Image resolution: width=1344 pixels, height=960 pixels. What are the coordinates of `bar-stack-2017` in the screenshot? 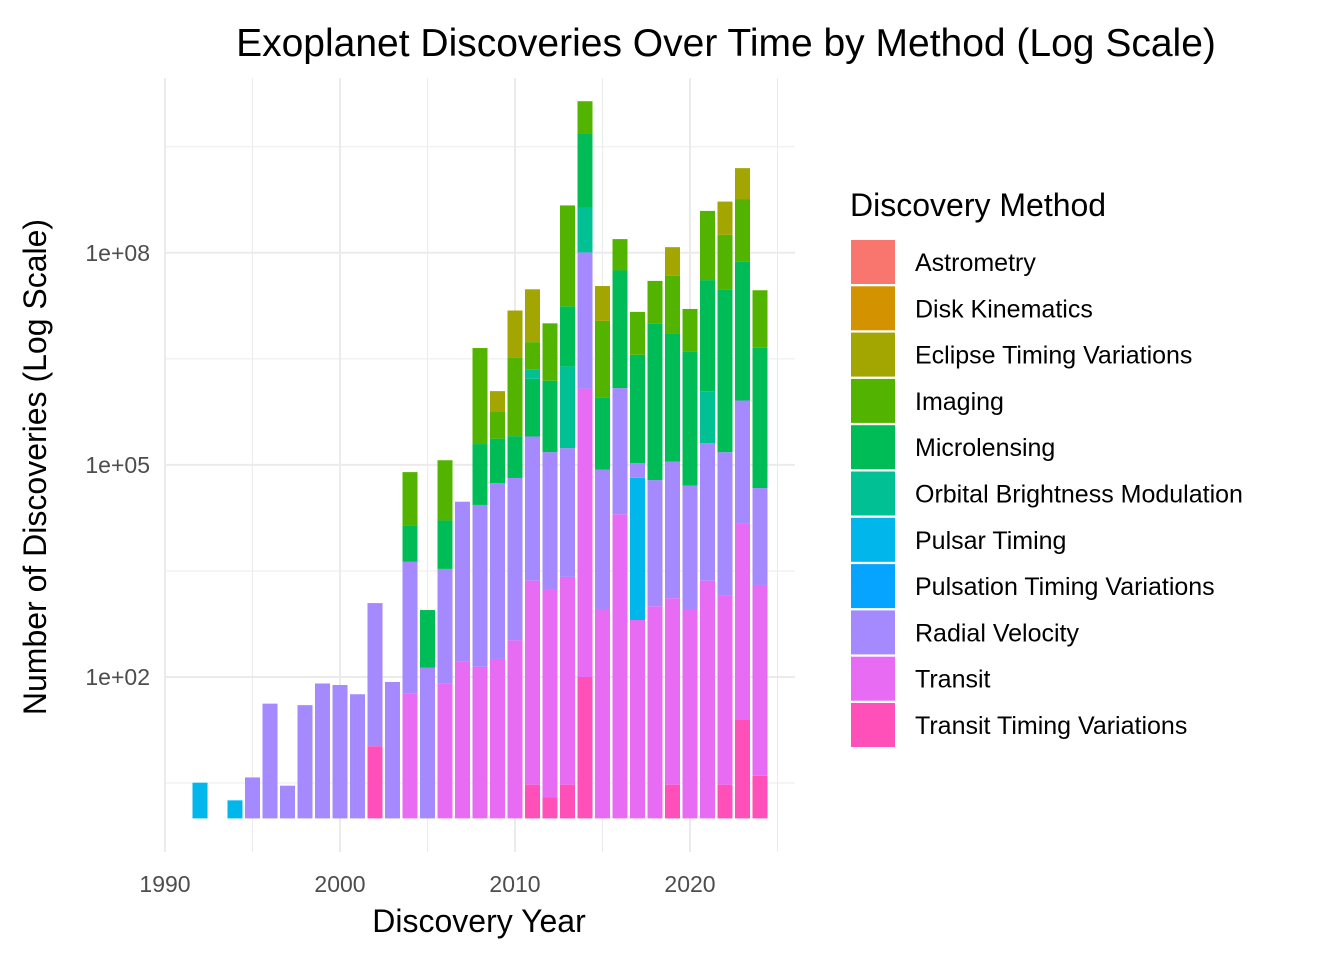 It's located at (637, 565).